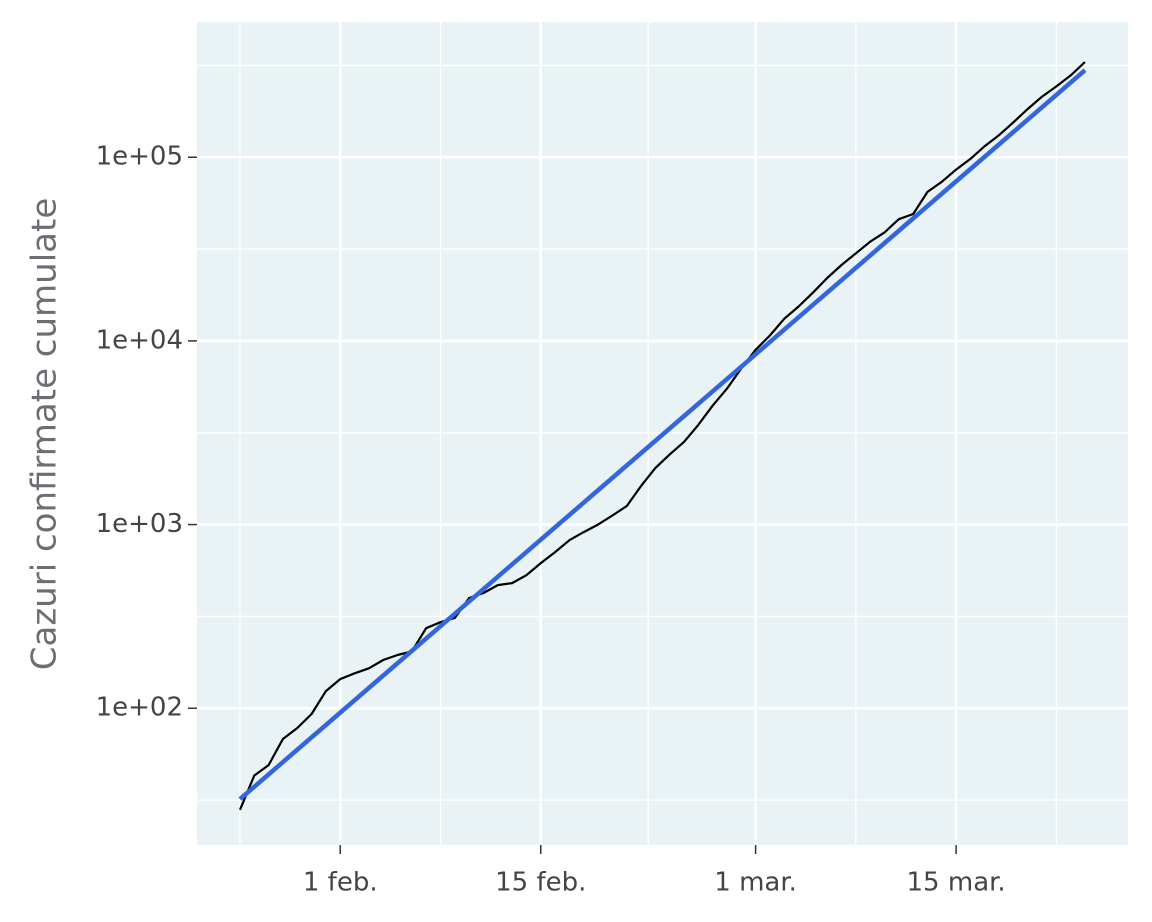  Describe the element at coordinates (340, 883) in the screenshot. I see `x-tick-label: 1 feb.` at that location.